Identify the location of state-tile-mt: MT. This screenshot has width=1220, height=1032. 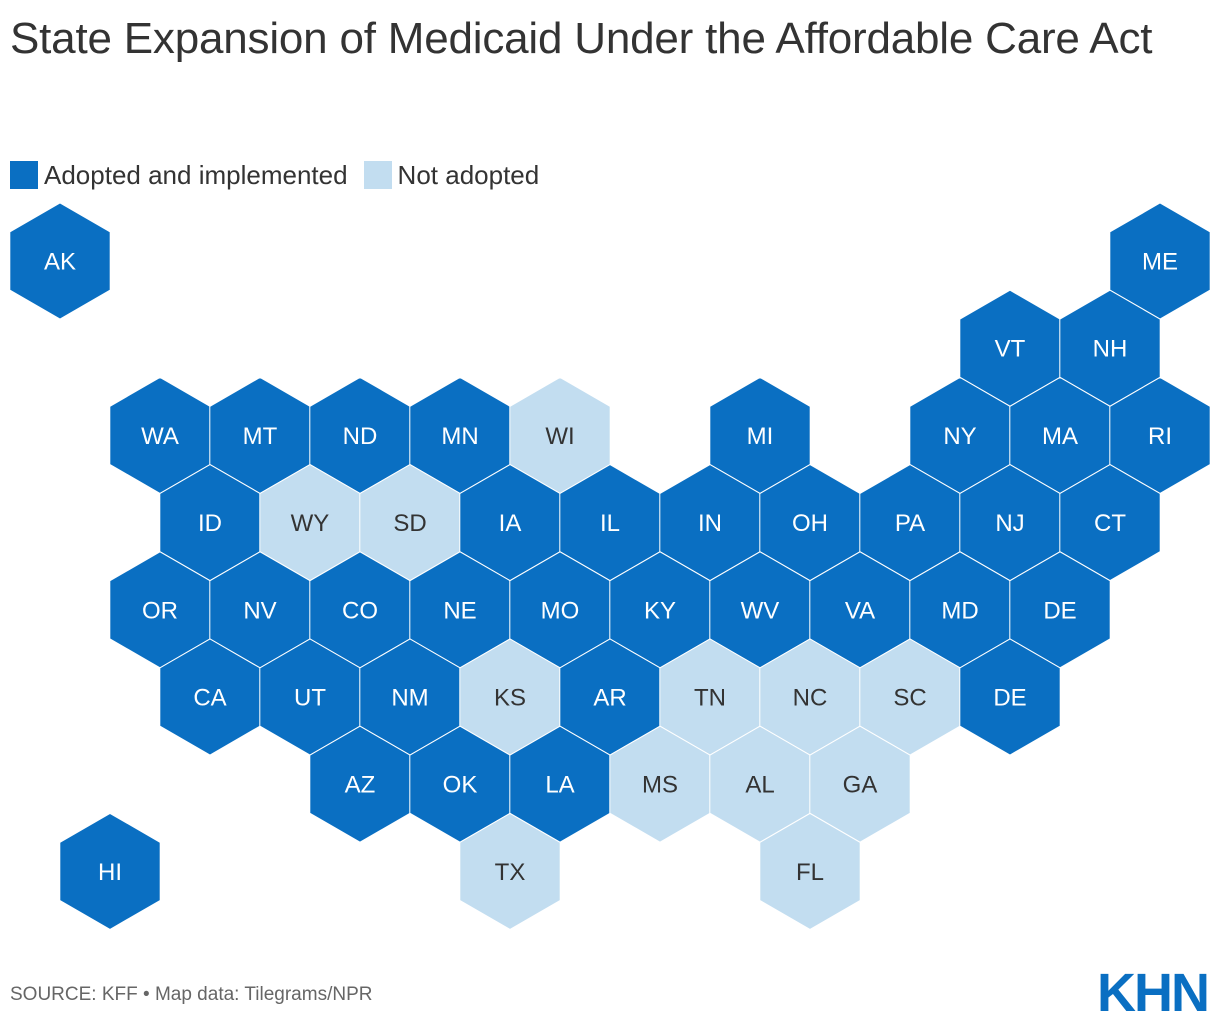
(260, 435).